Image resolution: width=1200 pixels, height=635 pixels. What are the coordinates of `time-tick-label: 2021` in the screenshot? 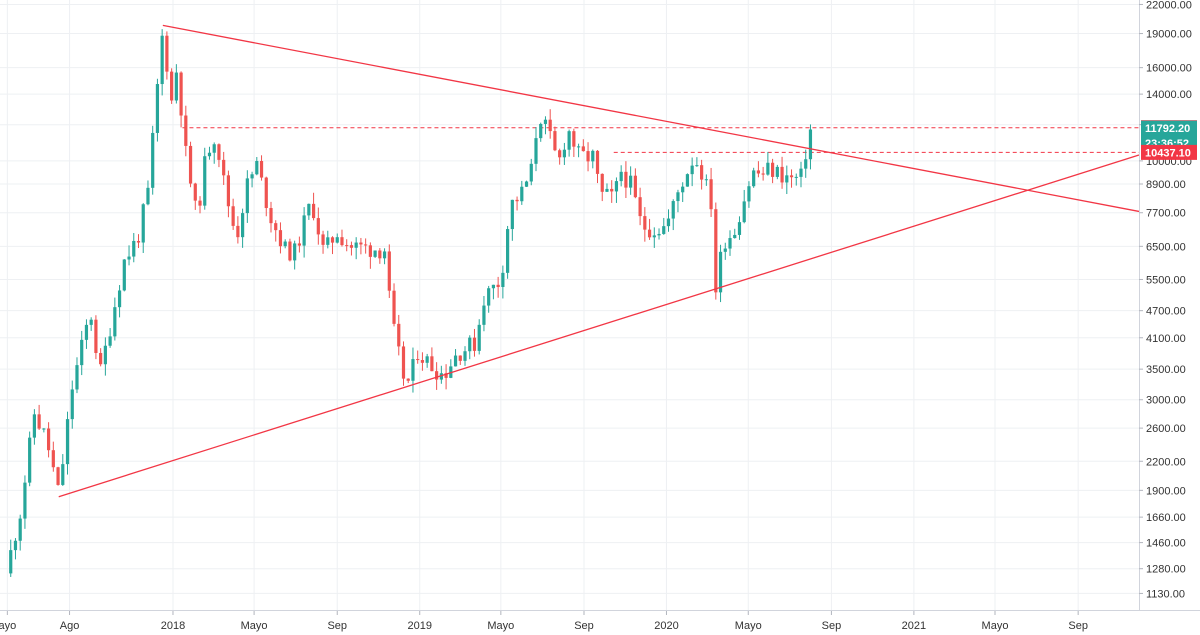 It's located at (914, 626).